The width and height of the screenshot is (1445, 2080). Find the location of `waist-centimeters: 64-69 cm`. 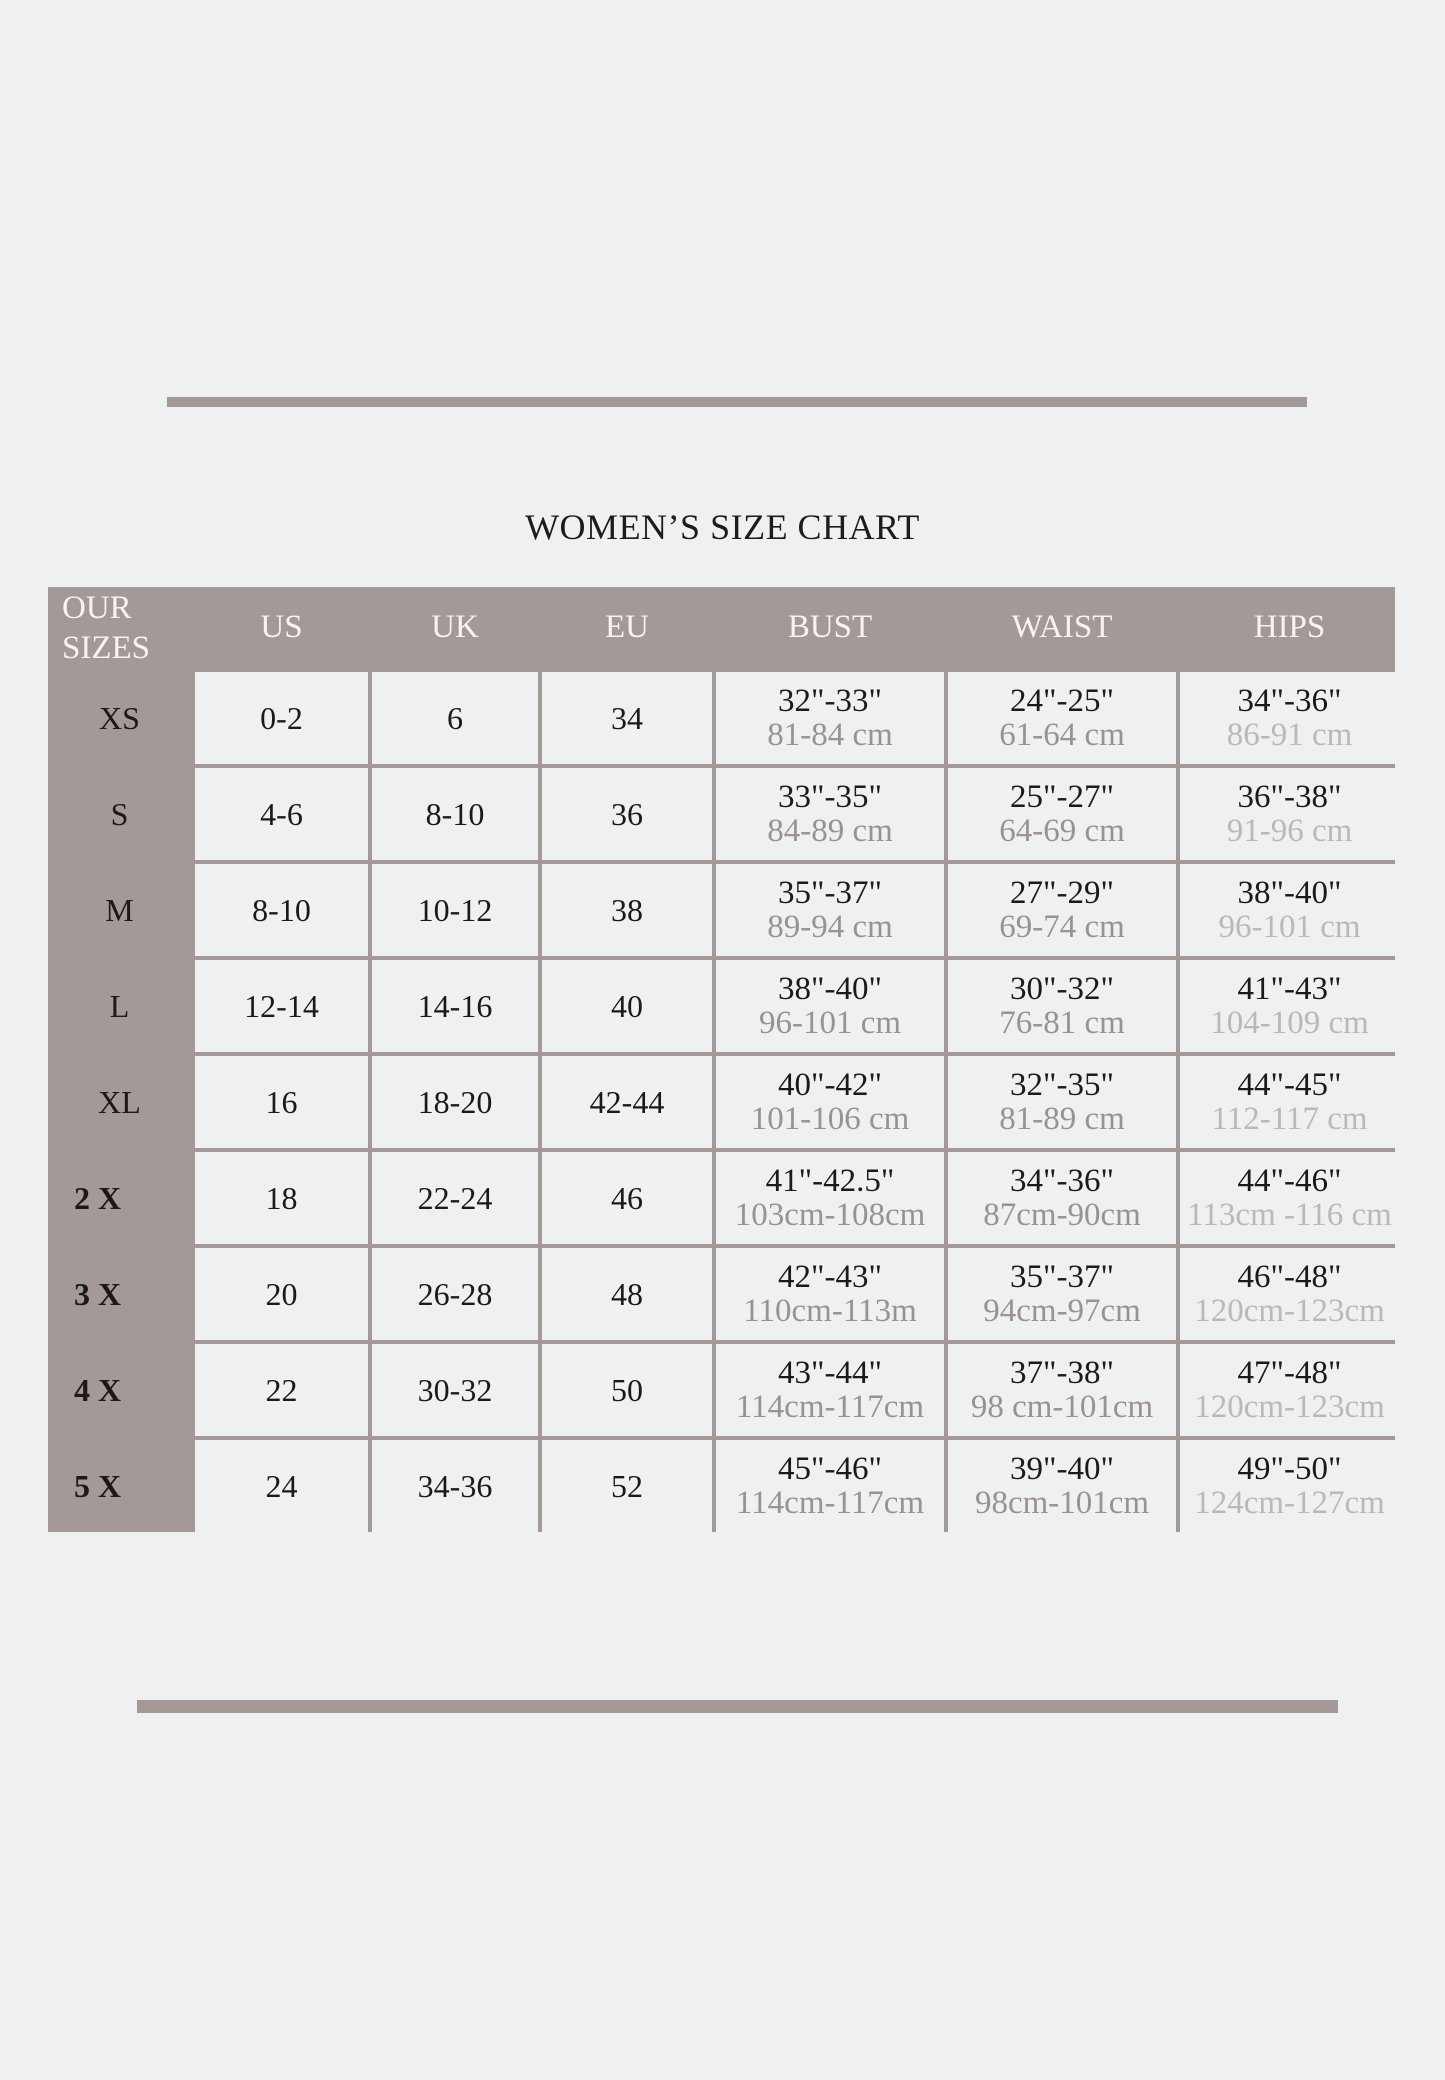

waist-centimeters: 64-69 cm is located at coordinates (1062, 831).